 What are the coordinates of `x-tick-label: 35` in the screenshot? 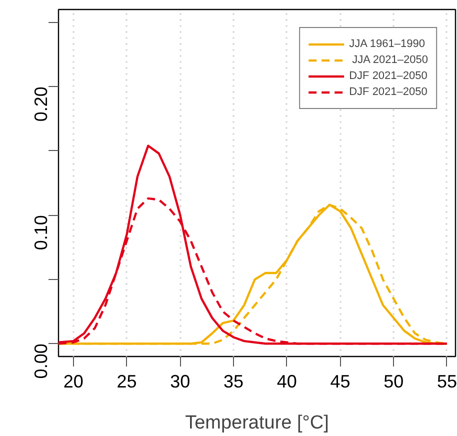 It's located at (234, 382).